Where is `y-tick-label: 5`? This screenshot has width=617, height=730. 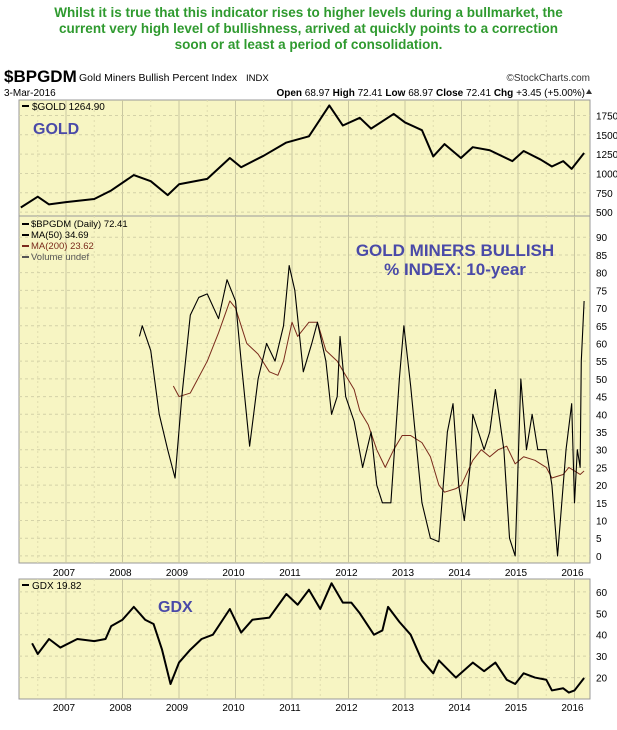 y-tick-label: 5 is located at coordinates (599, 539).